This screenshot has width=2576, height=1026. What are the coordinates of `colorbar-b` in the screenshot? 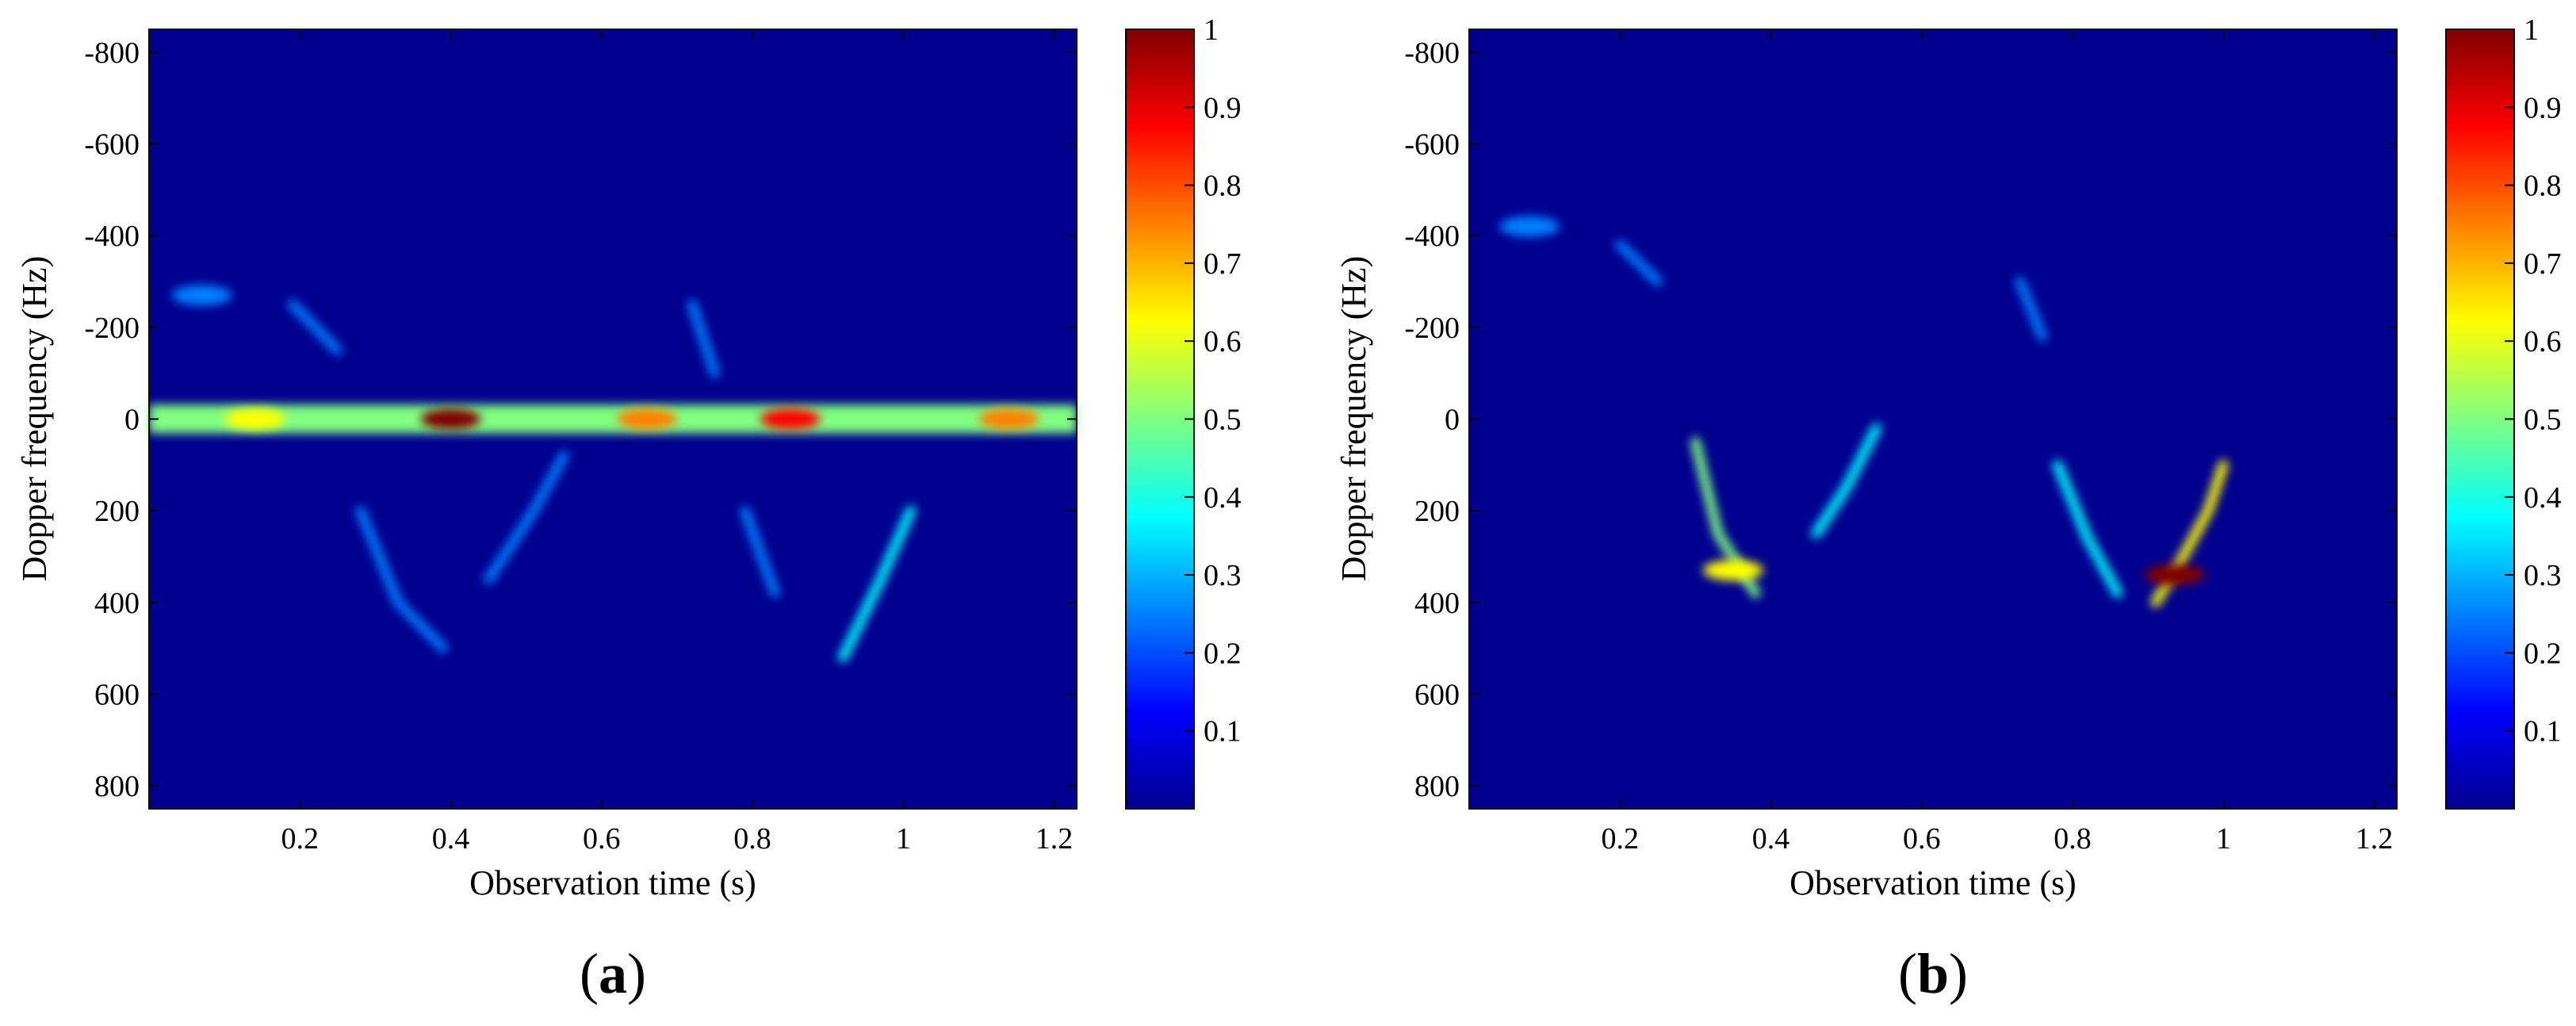 It's located at (2480, 419).